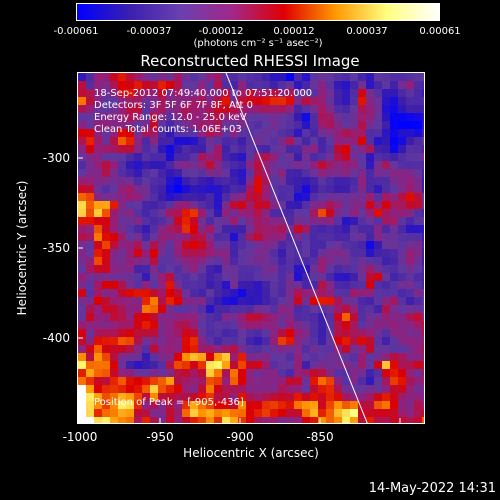  I want to click on colorbar-tick: -0.00037, so click(149, 31).